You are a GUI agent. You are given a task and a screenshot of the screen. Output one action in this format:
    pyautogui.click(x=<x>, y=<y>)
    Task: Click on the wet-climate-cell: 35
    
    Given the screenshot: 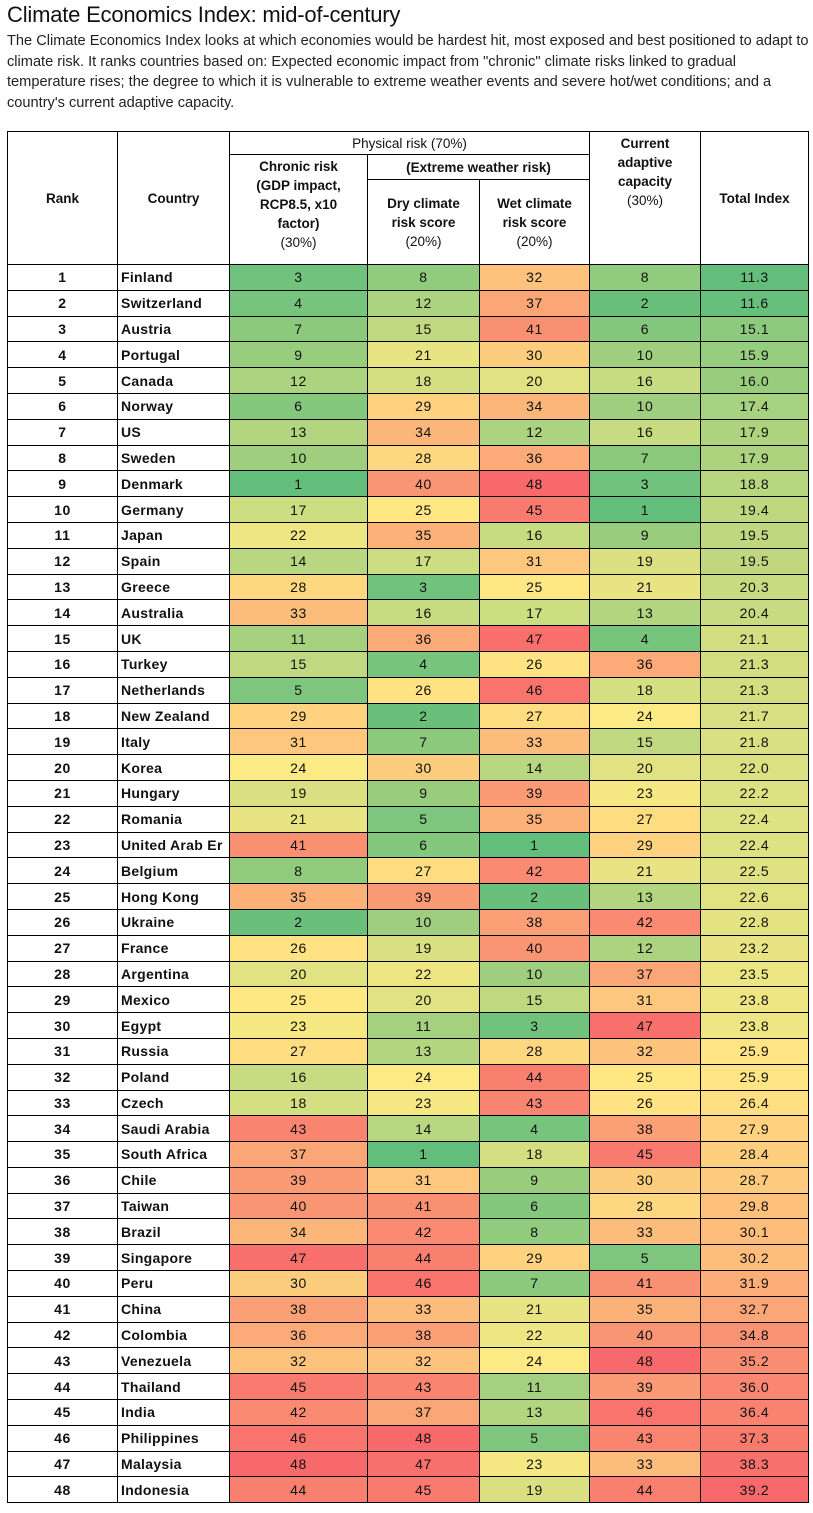 What is the action you would take?
    pyautogui.click(x=534, y=819)
    